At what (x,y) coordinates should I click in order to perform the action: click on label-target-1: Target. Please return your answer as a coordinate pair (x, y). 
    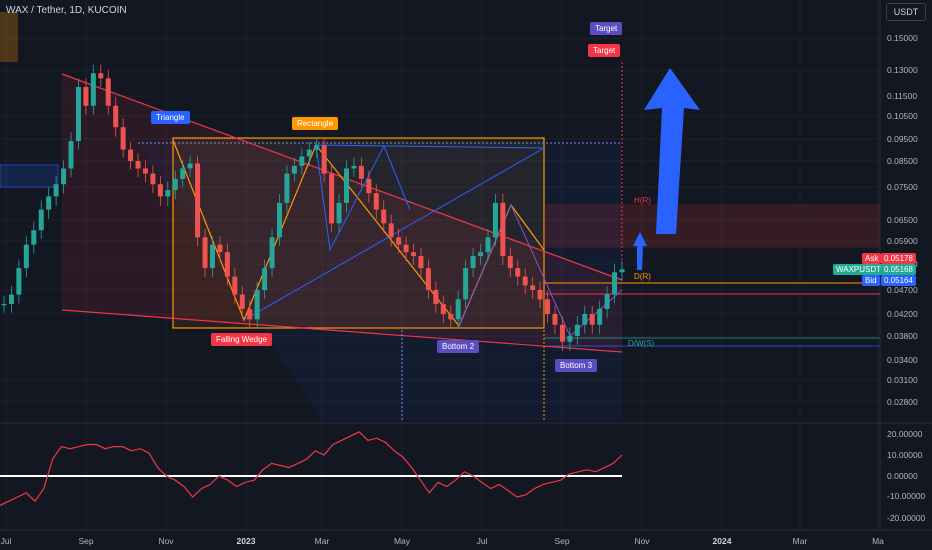
    Looking at the image, I should click on (606, 28).